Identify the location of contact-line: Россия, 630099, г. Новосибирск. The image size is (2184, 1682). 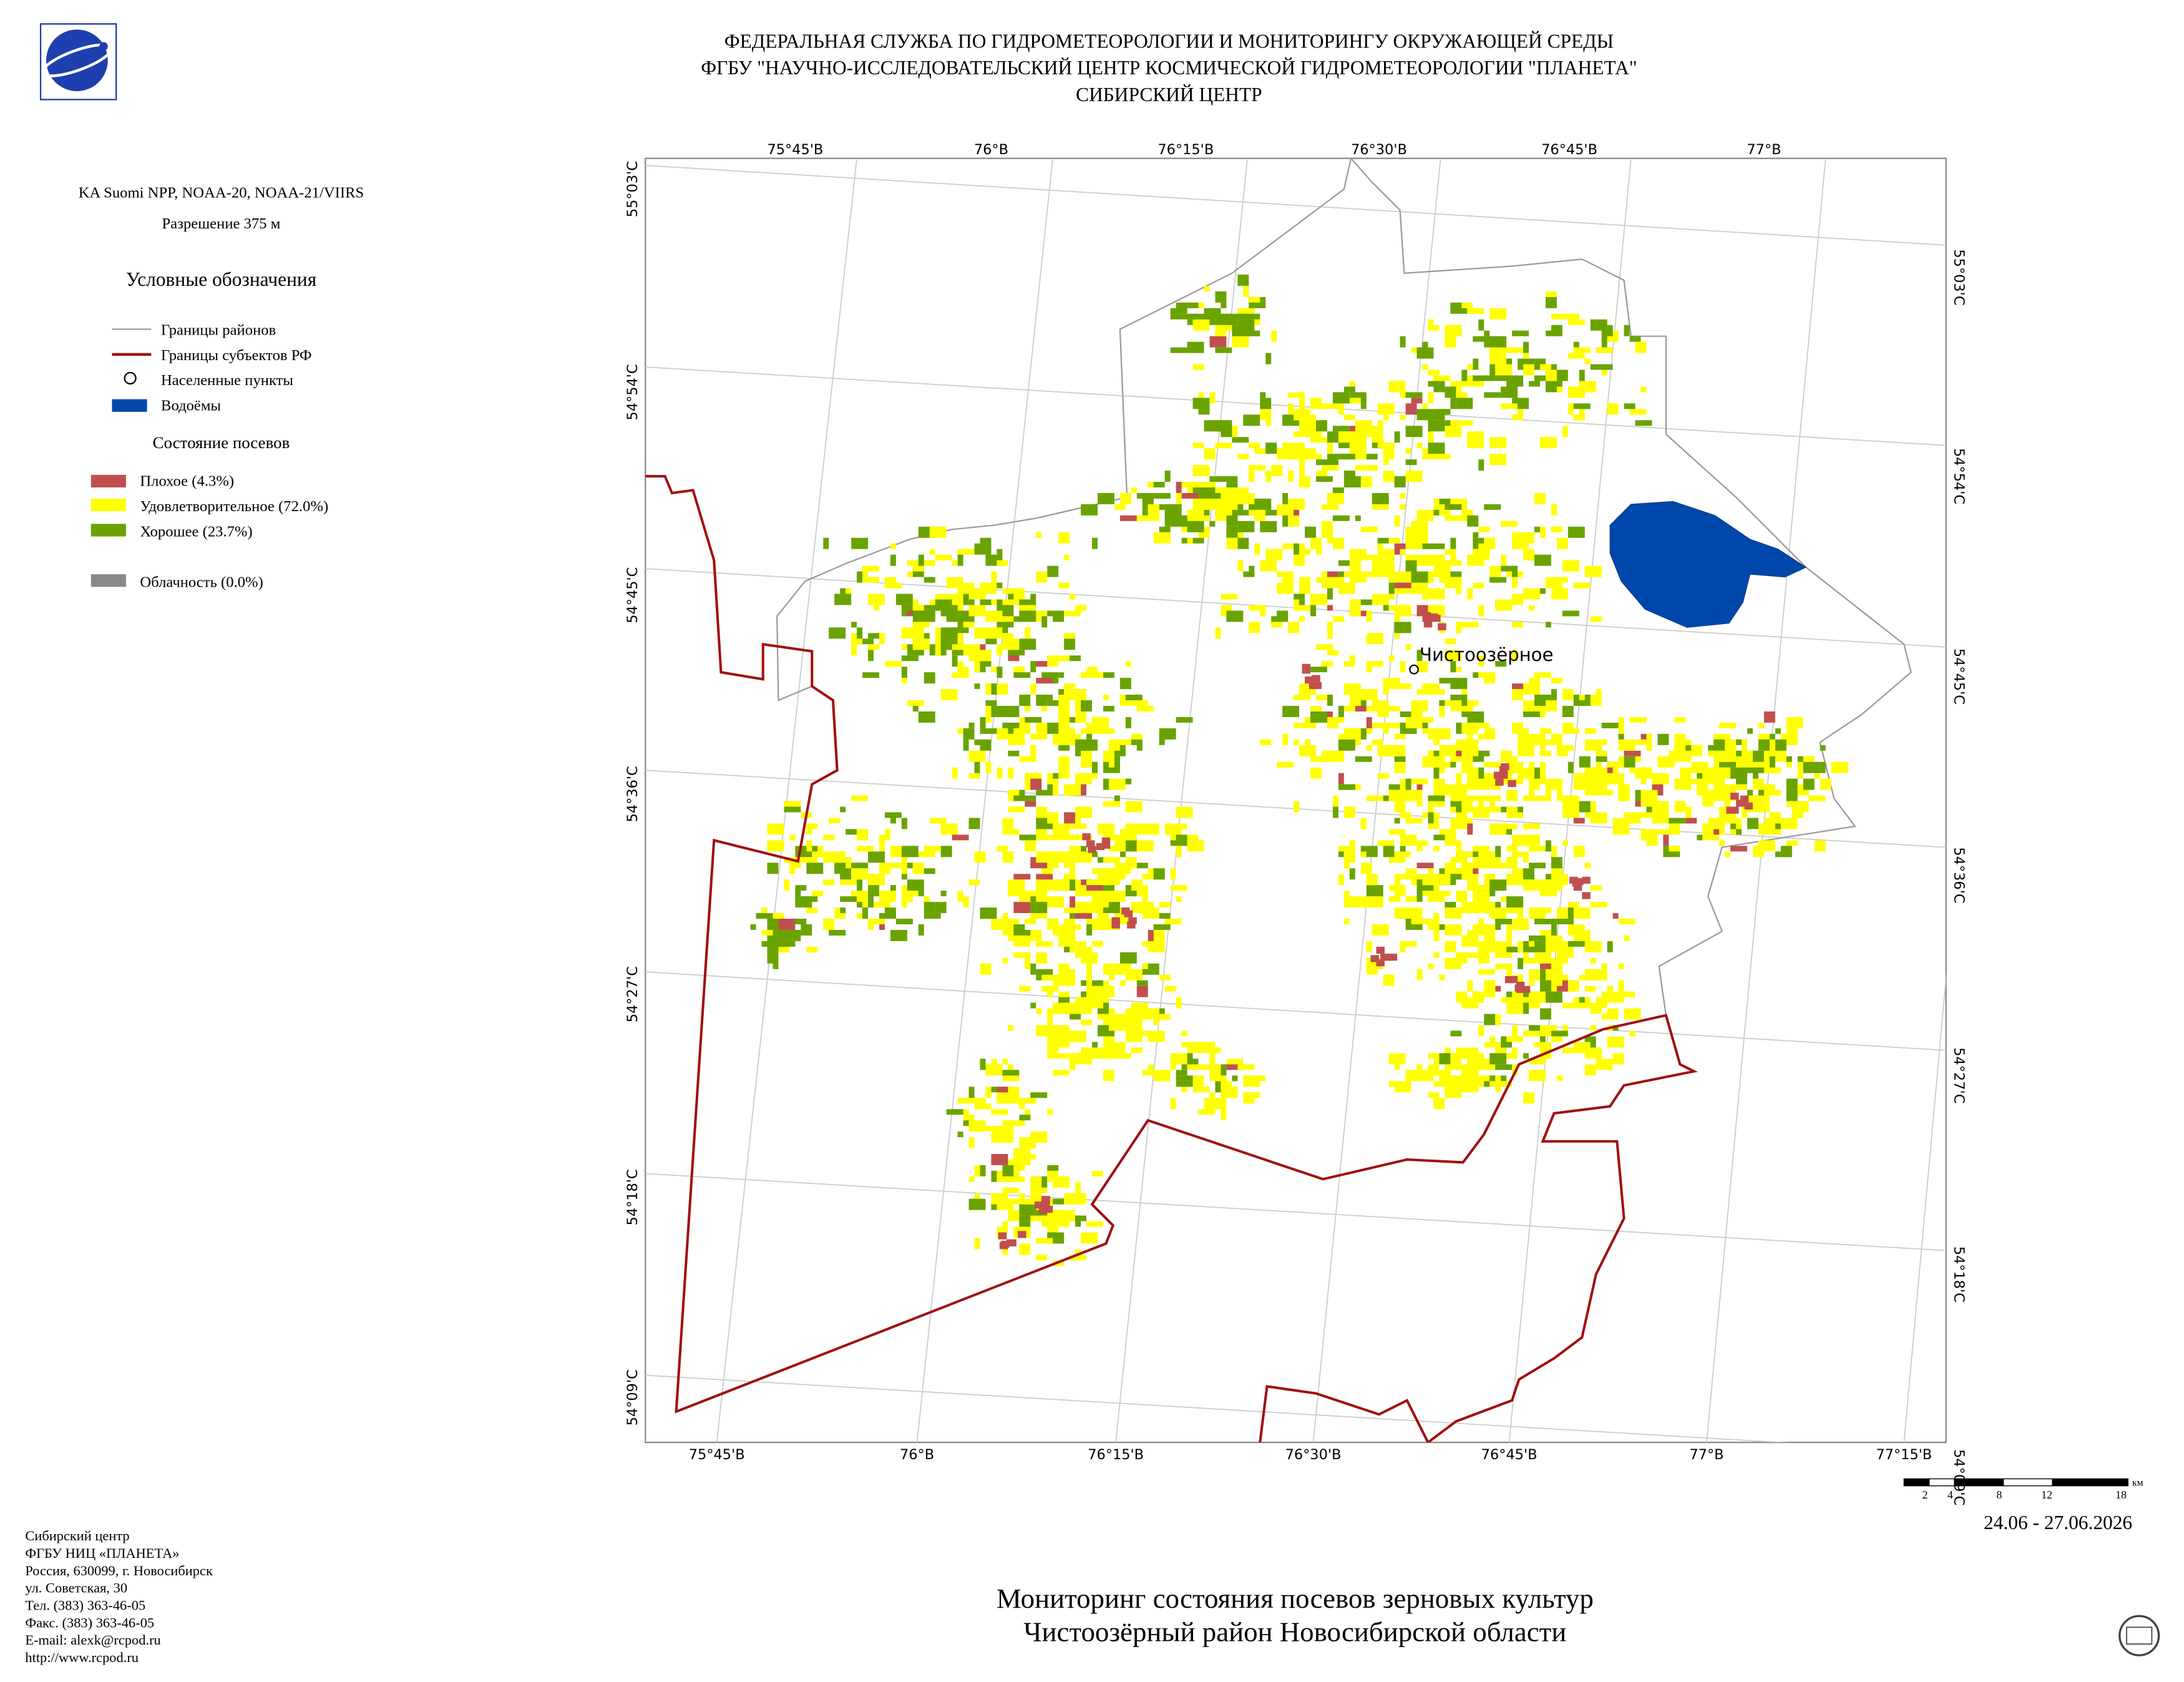
(119, 1570).